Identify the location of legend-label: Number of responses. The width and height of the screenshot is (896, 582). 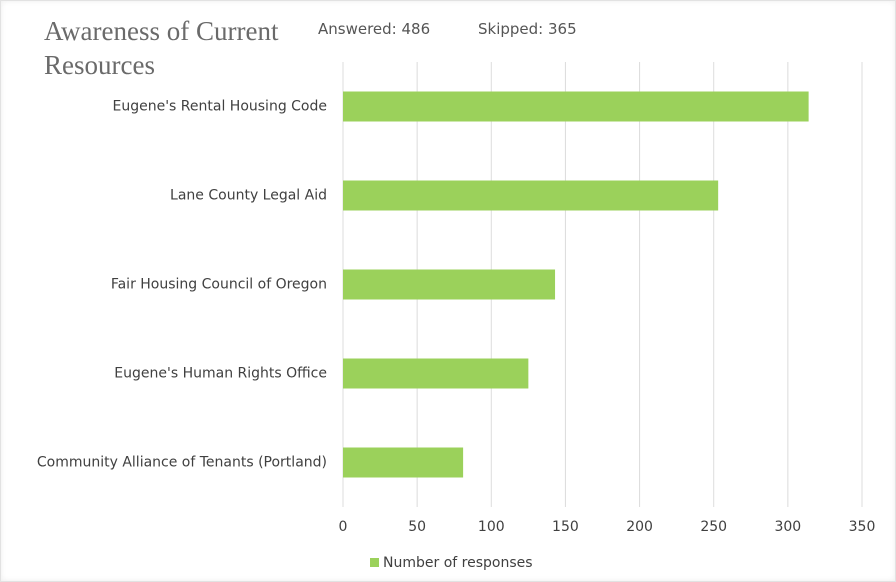
(458, 563).